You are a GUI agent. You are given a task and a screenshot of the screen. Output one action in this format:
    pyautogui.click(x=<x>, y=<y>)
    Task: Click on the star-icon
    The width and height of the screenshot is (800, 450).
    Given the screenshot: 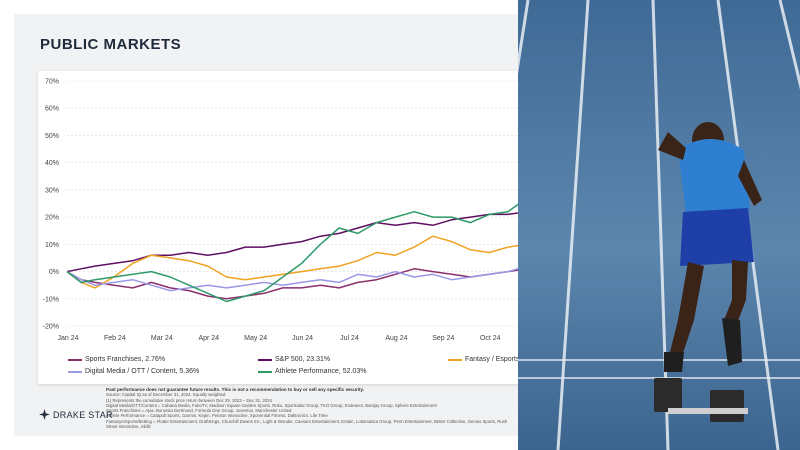 What is the action you would take?
    pyautogui.click(x=44, y=414)
    